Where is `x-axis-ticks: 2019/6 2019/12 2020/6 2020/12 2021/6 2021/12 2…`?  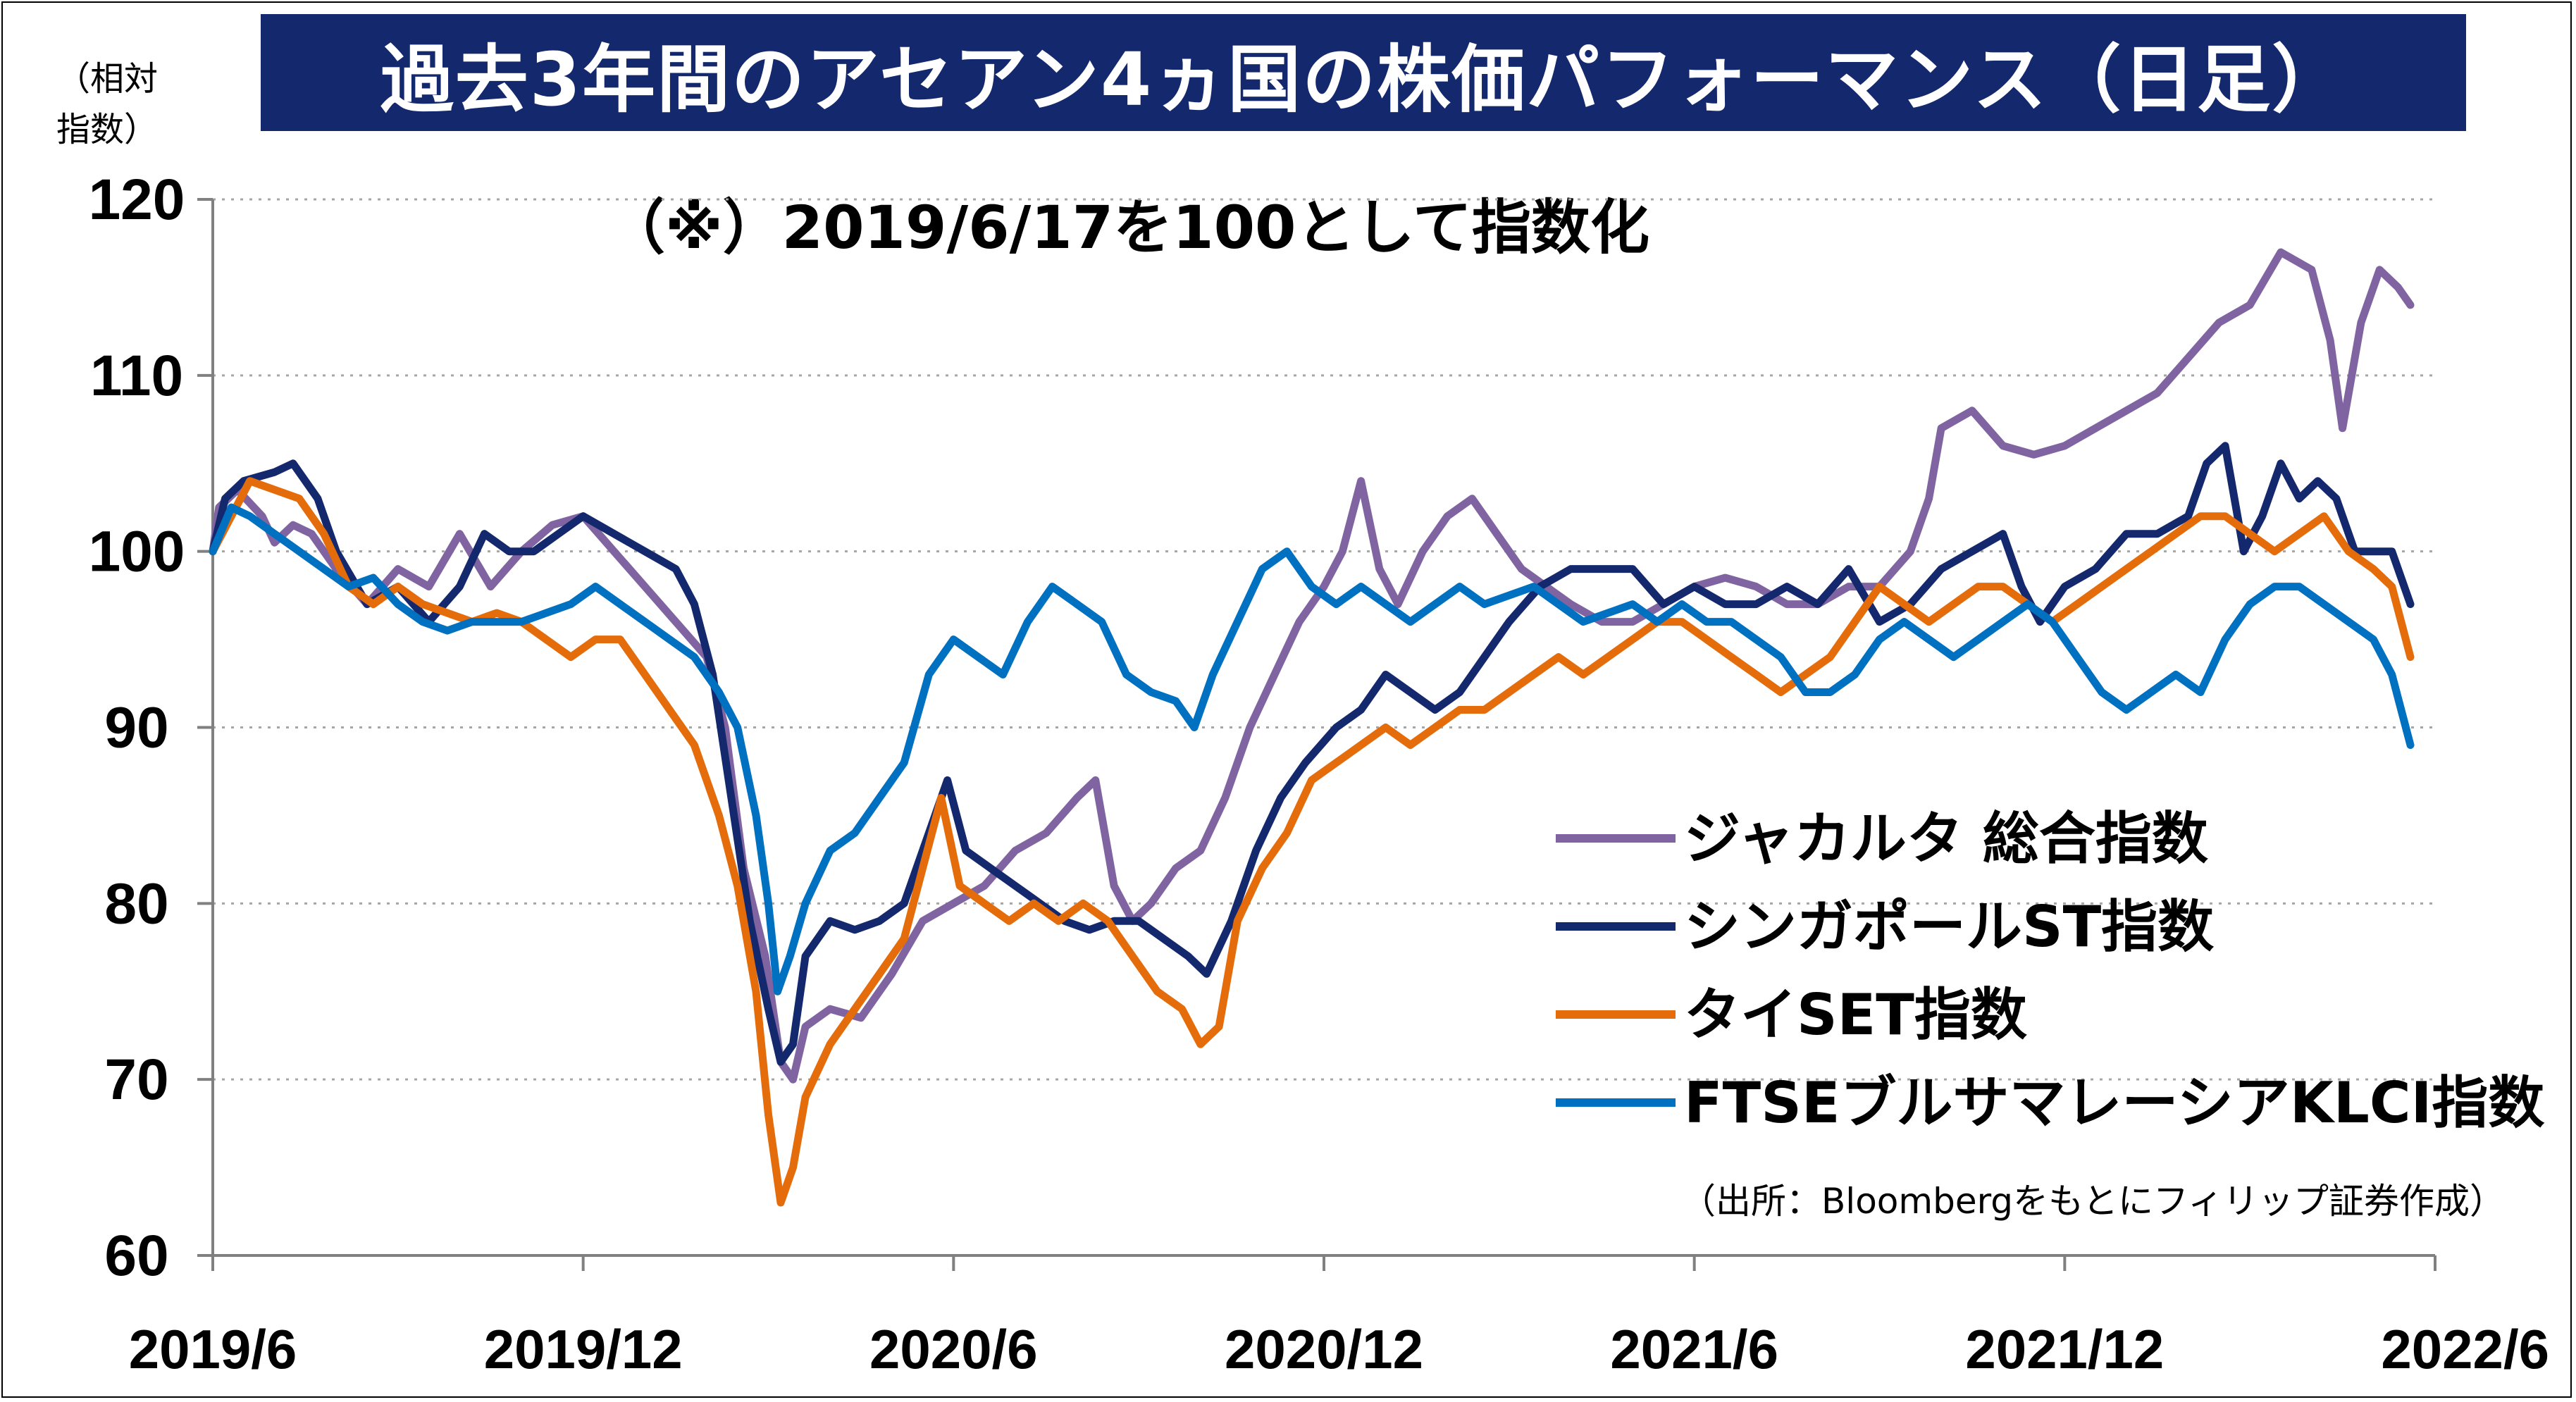 x-axis-ticks: 2019/6 2019/12 2020/6 2020/12 2021/6 2021/12 2… is located at coordinates (1339, 1317).